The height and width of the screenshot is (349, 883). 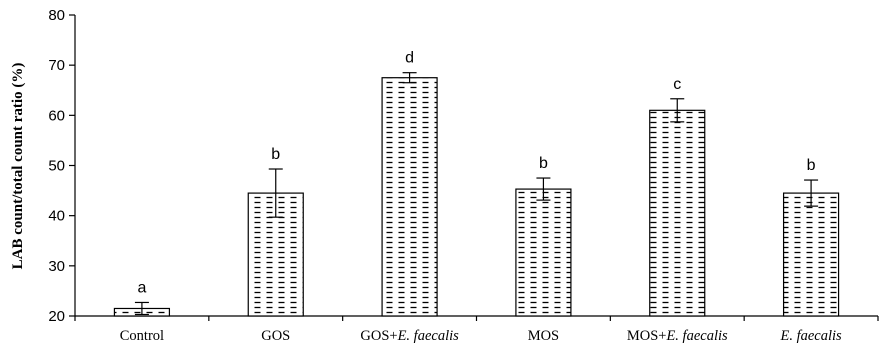 I want to click on y-tick-label: 50, so click(x=56, y=166).